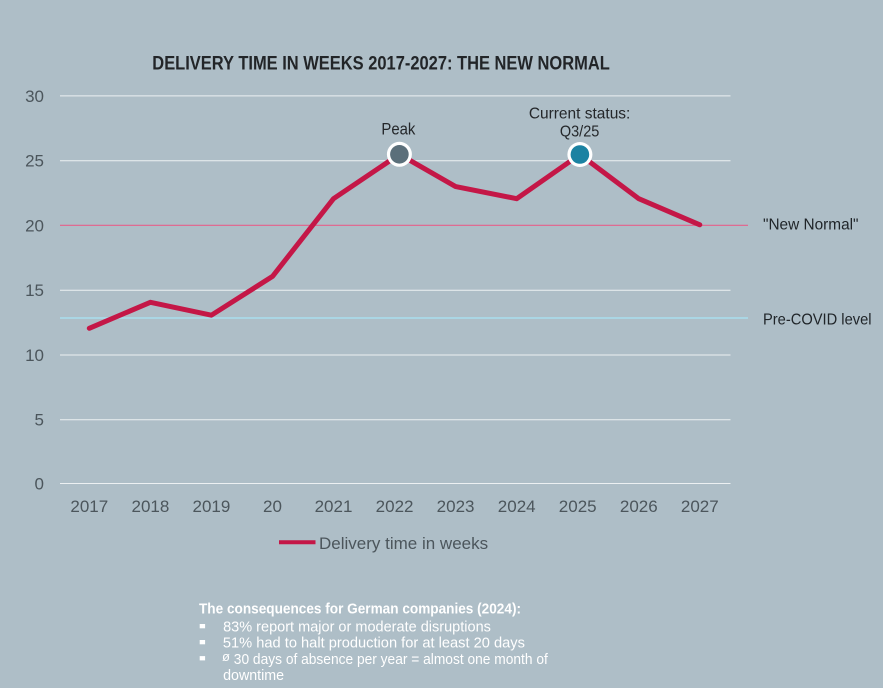 The image size is (883, 688). What do you see at coordinates (34, 96) in the screenshot?
I see `svg-text: 30` at bounding box center [34, 96].